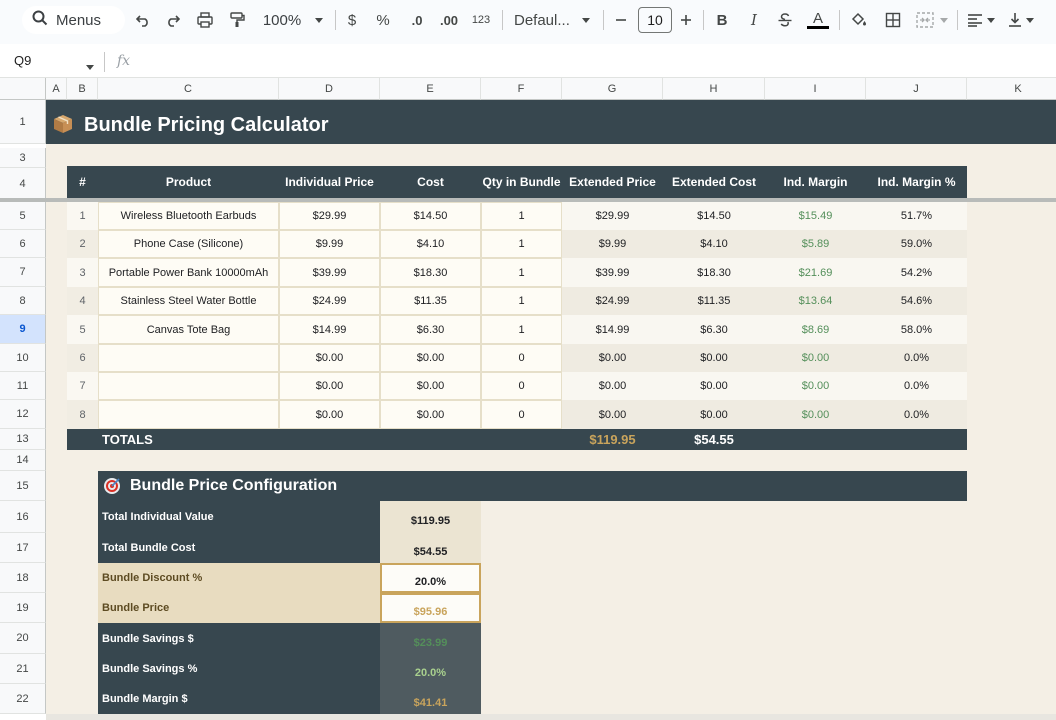 This screenshot has height=720, width=1056. I want to click on undo-button, so click(143, 20).